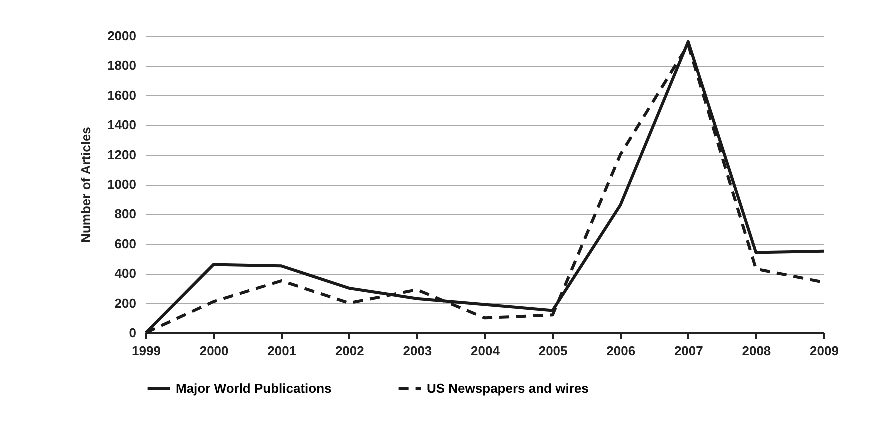  I want to click on y-tick-label: 0, so click(132, 333).